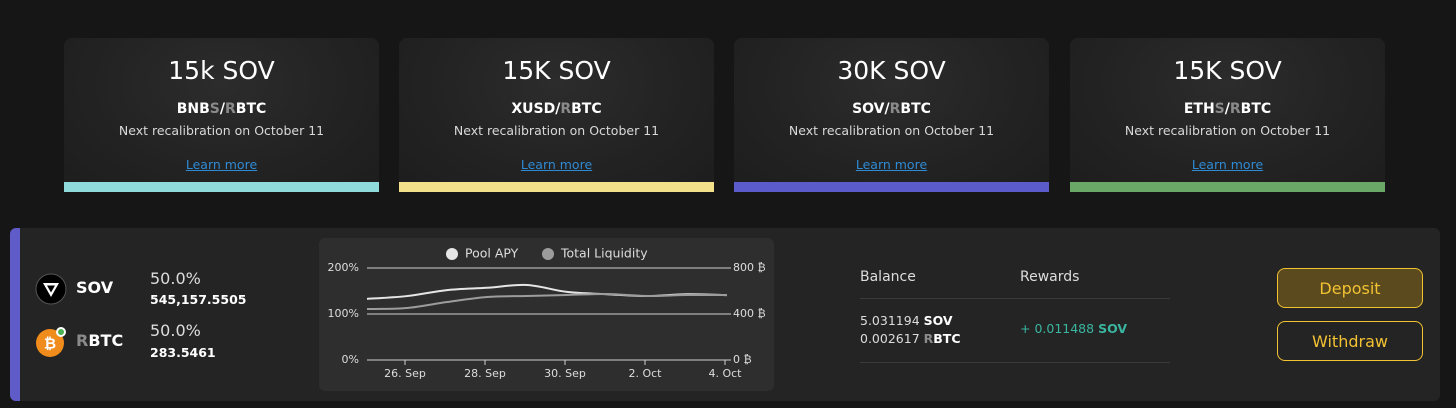 Image resolution: width=1456 pixels, height=408 pixels. What do you see at coordinates (1113, 328) in the screenshot?
I see `rewards-unit: SOV` at bounding box center [1113, 328].